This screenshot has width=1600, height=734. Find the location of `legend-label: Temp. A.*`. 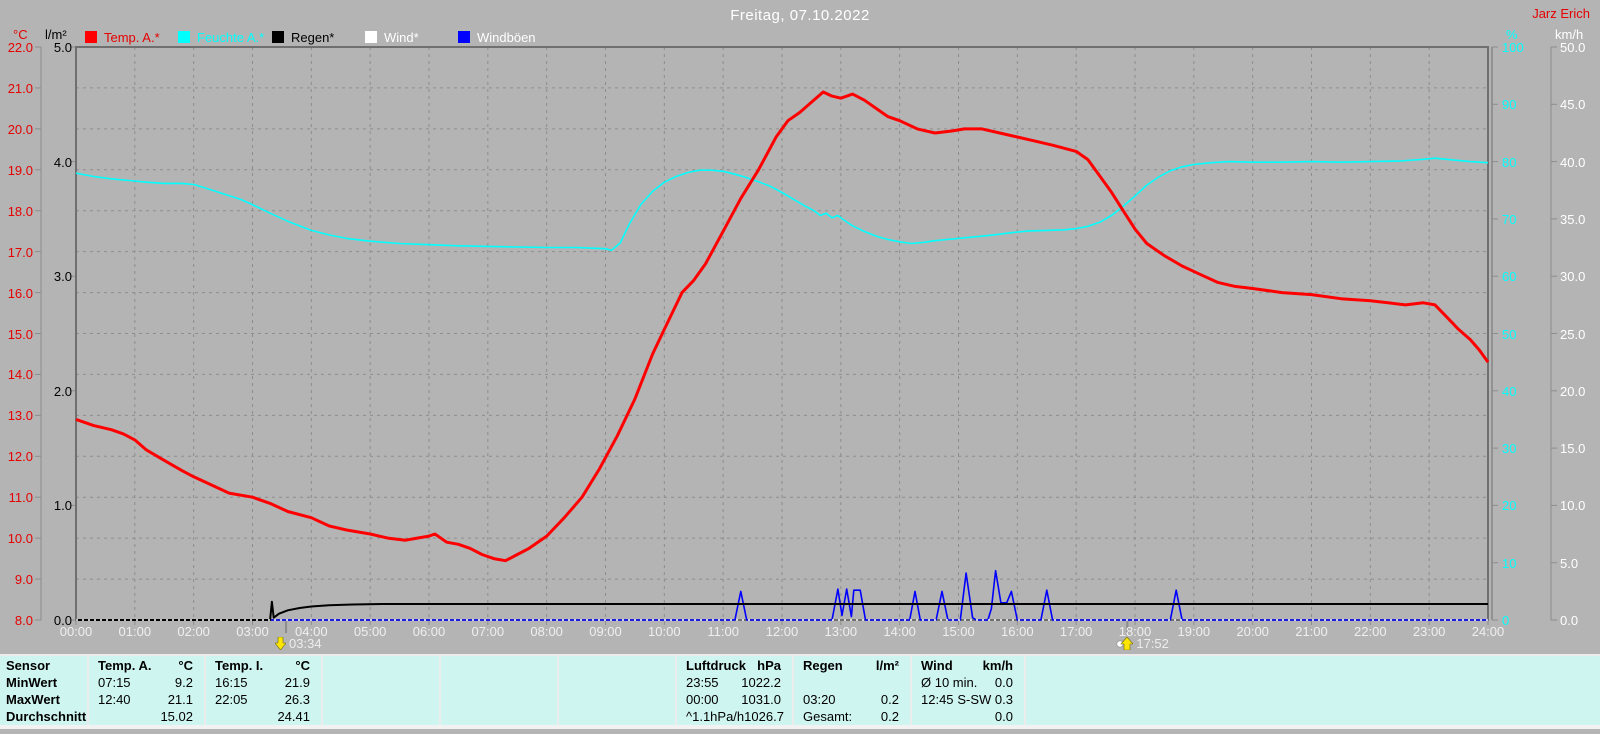

legend-label: Temp. A.* is located at coordinates (132, 37).